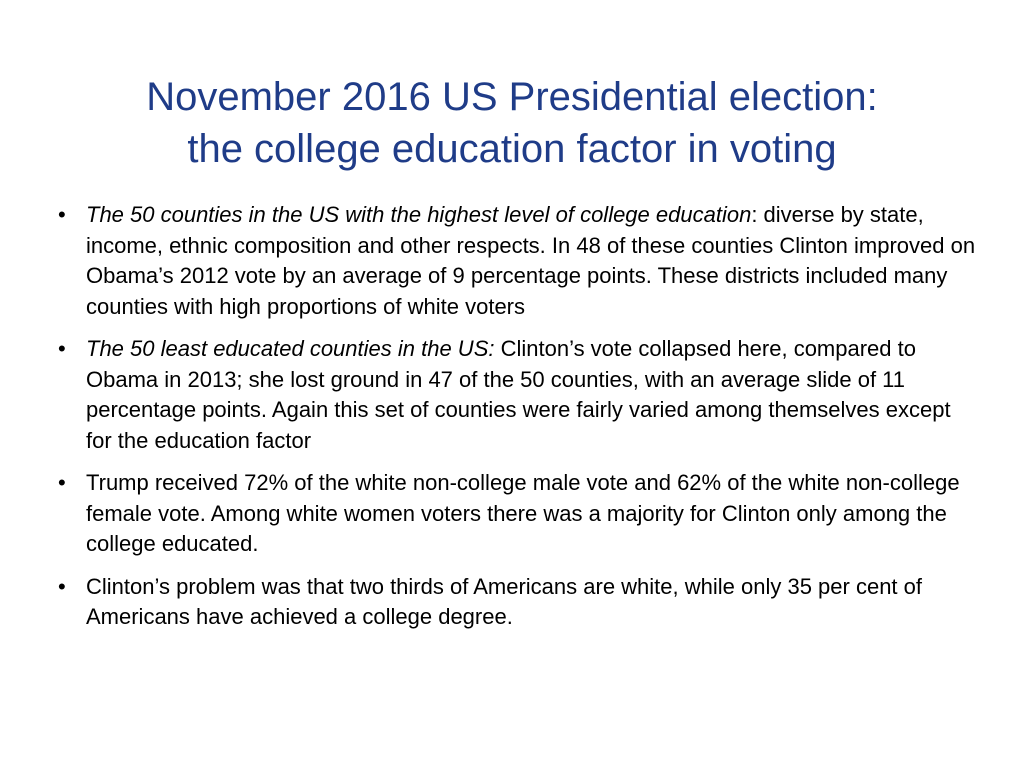 This screenshot has width=1024, height=768. I want to click on slide-title-line-2: the college education factor in voting, so click(512, 148).